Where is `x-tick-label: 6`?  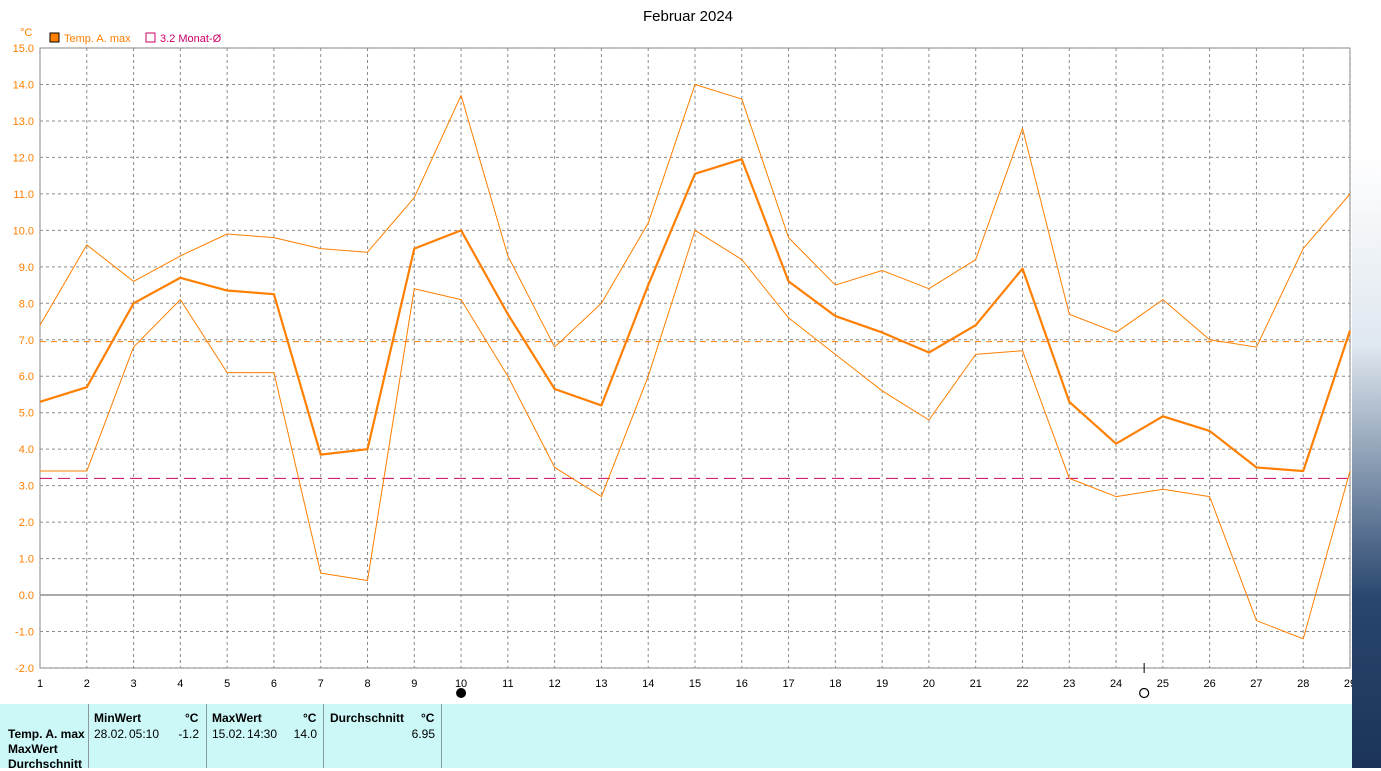 x-tick-label: 6 is located at coordinates (274, 684).